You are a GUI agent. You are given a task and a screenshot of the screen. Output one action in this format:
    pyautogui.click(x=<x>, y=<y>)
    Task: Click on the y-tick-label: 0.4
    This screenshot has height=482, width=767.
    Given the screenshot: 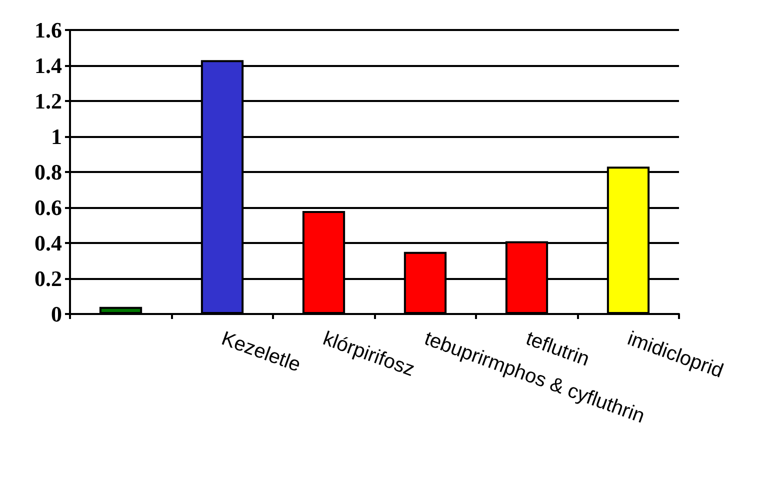 What is the action you would take?
    pyautogui.click(x=48, y=243)
    